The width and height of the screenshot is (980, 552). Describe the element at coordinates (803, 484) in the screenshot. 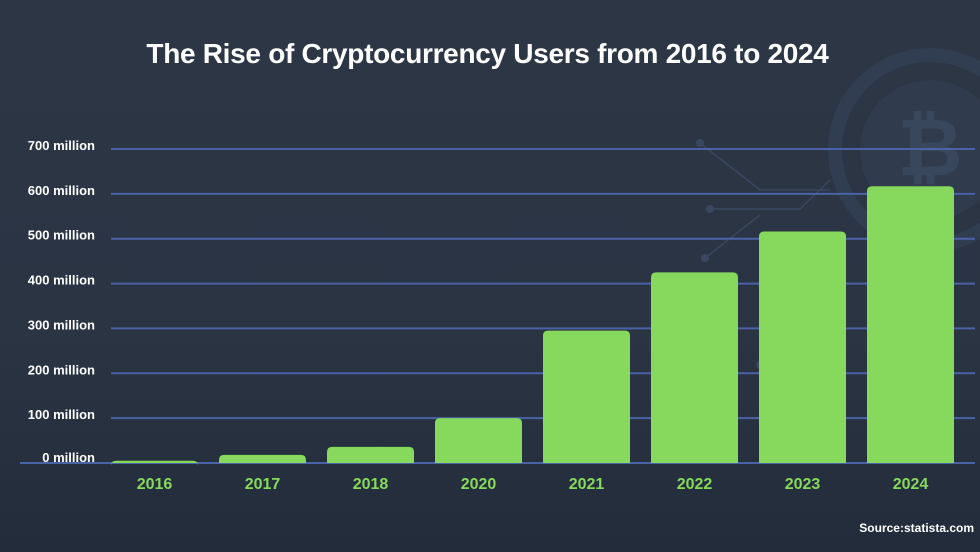

I see `x-tick-label: 2023` at that location.